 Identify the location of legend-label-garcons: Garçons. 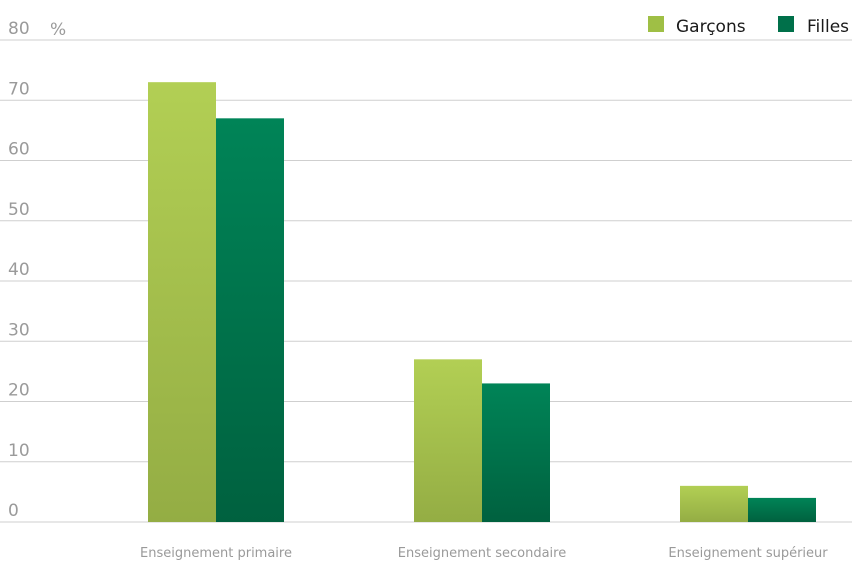
(711, 27).